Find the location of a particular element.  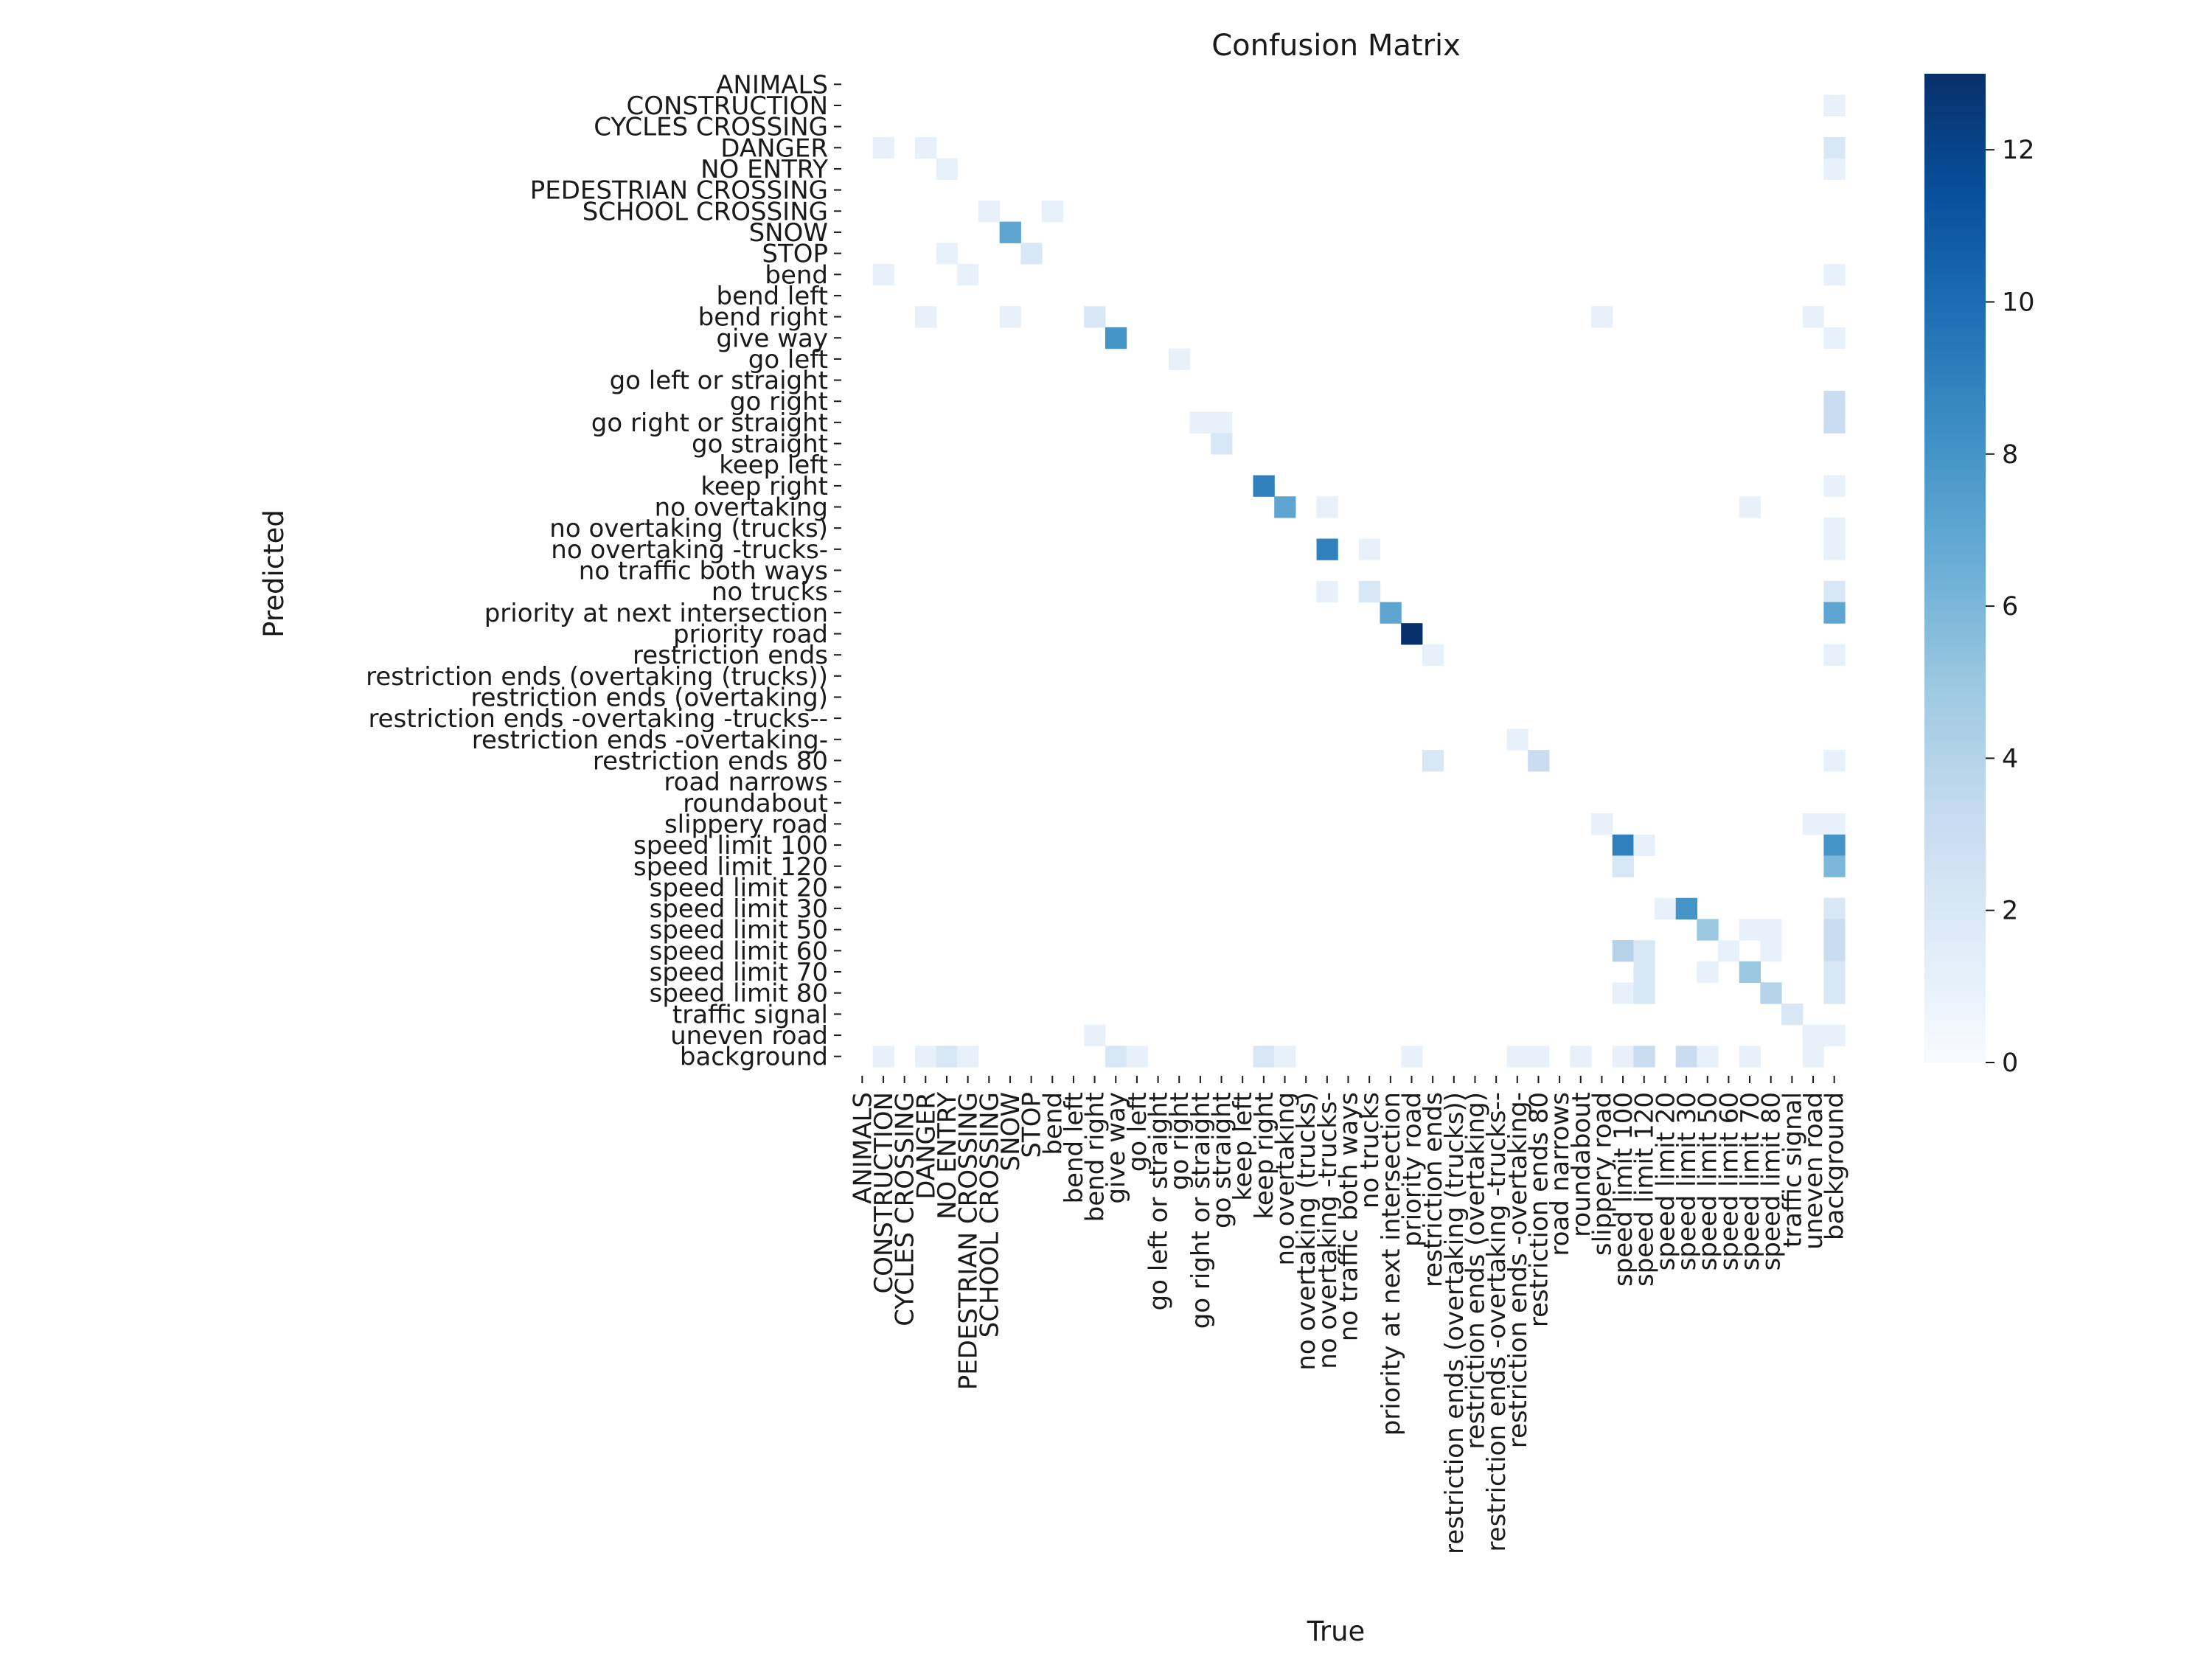

colorbar-tick-label: 12 is located at coordinates (2018, 150).